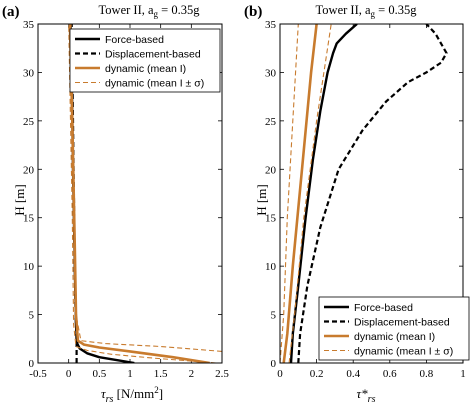 Image resolution: width=474 pixels, height=409 pixels. Describe the element at coordinates (317, 374) in the screenshot. I see `x-tick-label-b: 0.2` at that location.